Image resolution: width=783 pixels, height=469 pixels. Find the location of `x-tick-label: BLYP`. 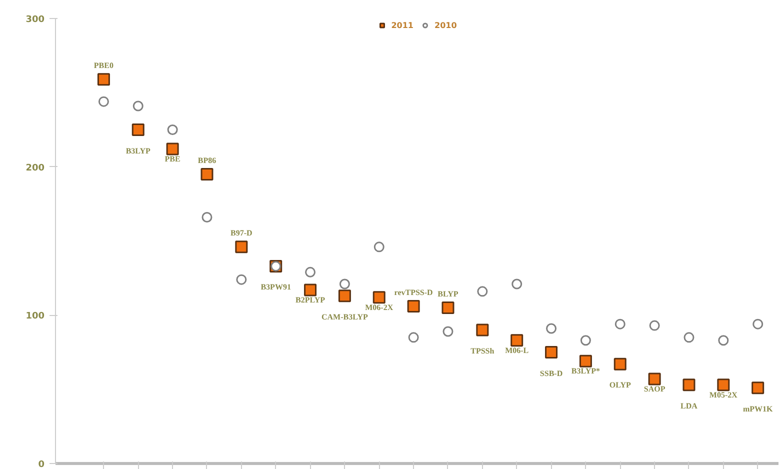

x-tick-label: BLYP is located at coordinates (448, 293).